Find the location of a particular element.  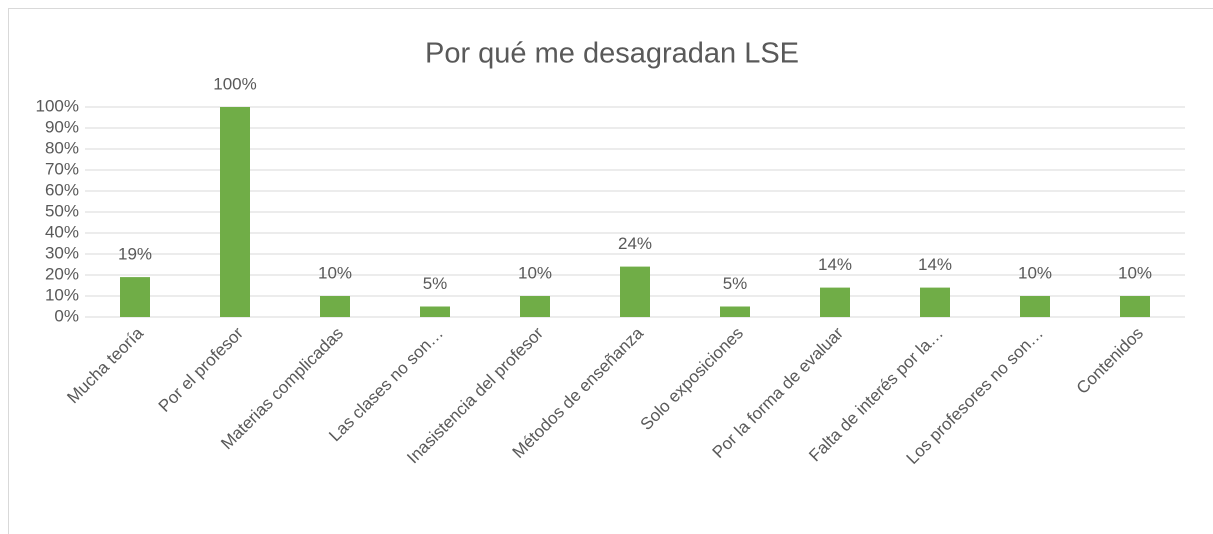

y-tick-label: 100% is located at coordinates (57, 105).